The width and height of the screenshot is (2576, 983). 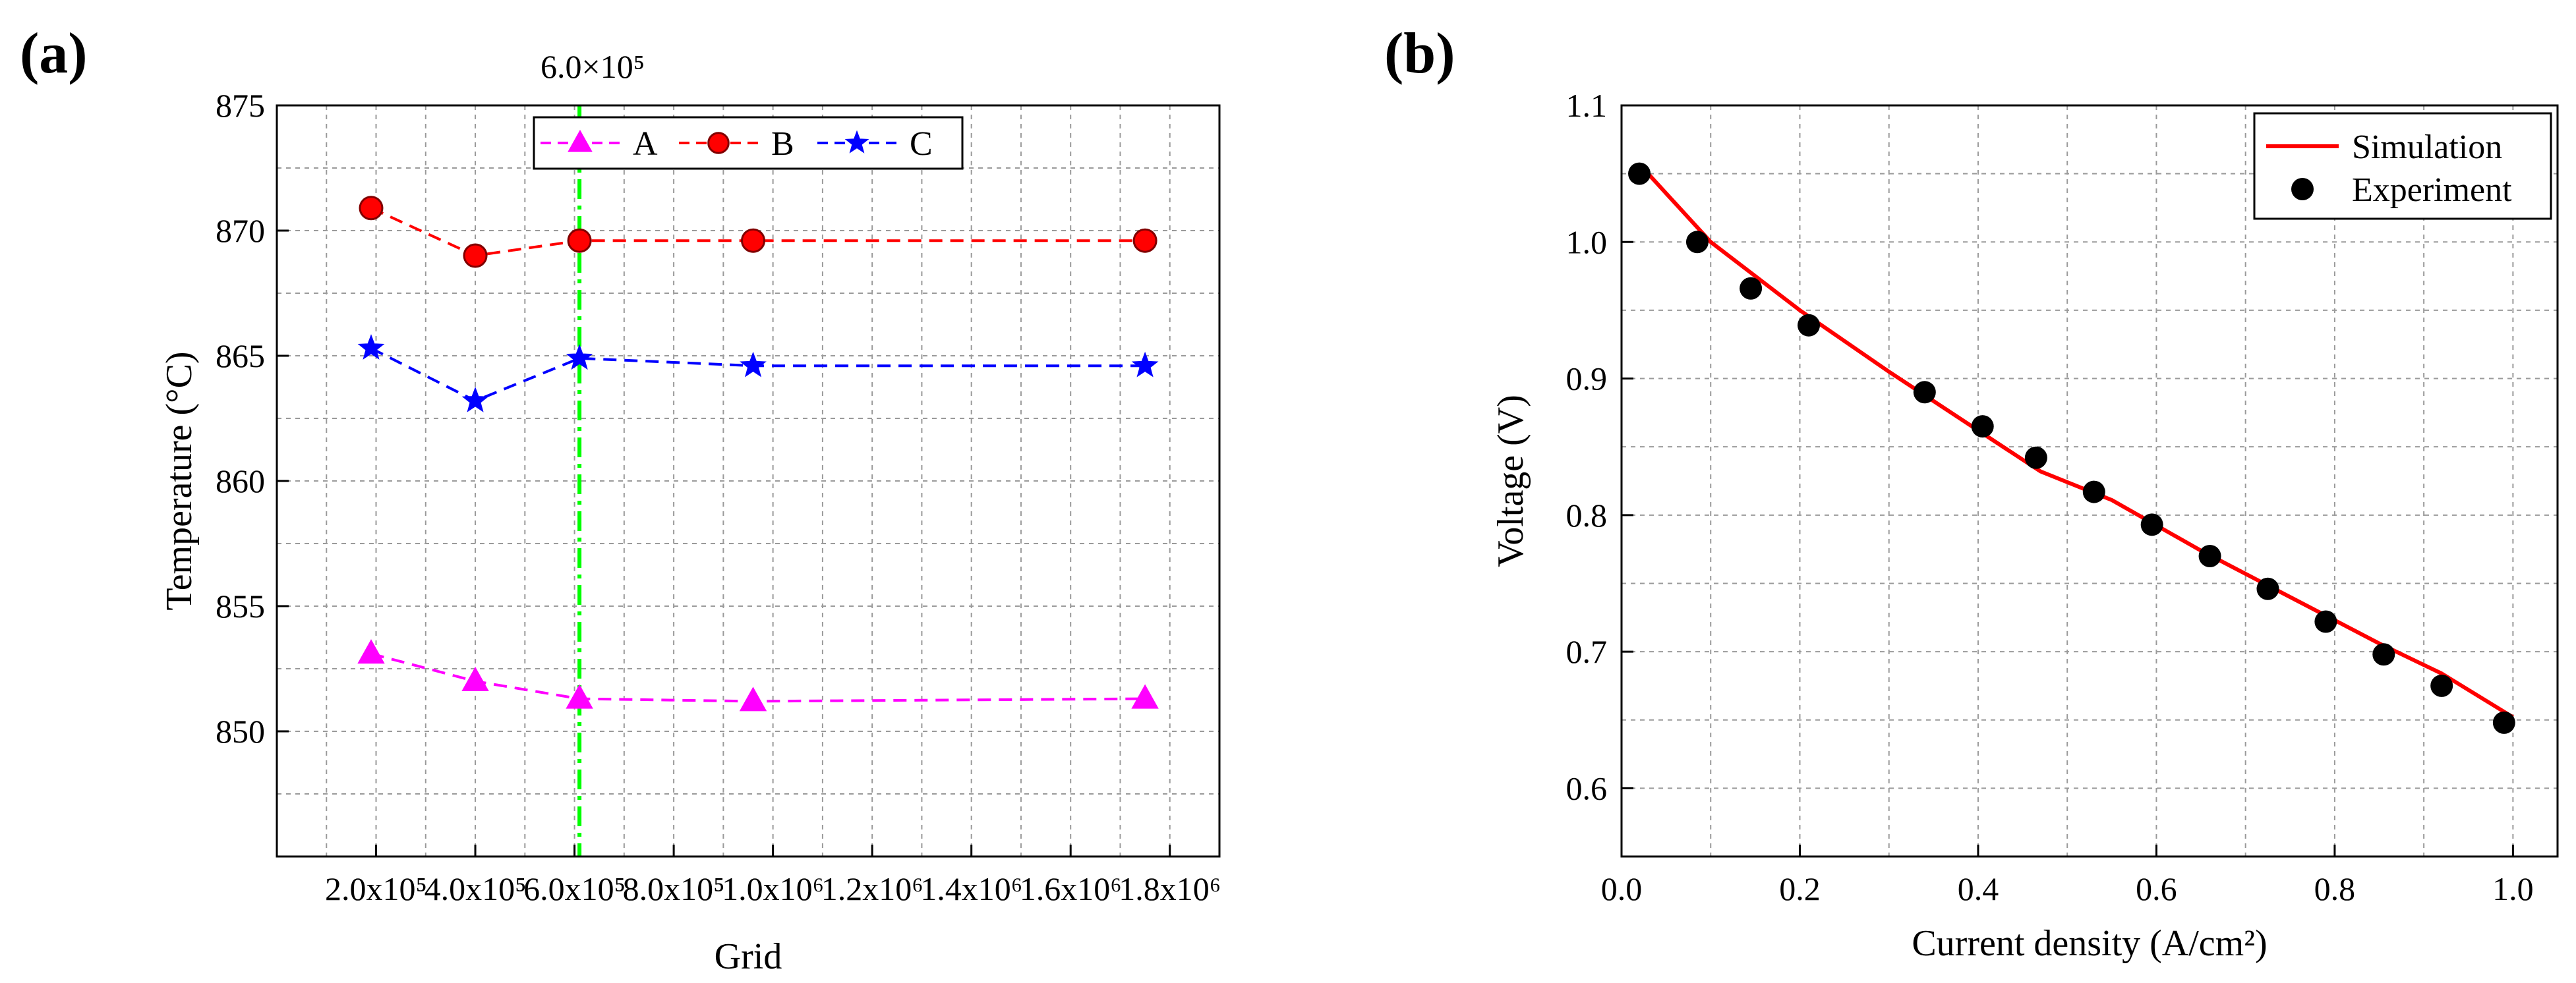 I want to click on x-tick-label: 1.2x10⁶, so click(x=872, y=888).